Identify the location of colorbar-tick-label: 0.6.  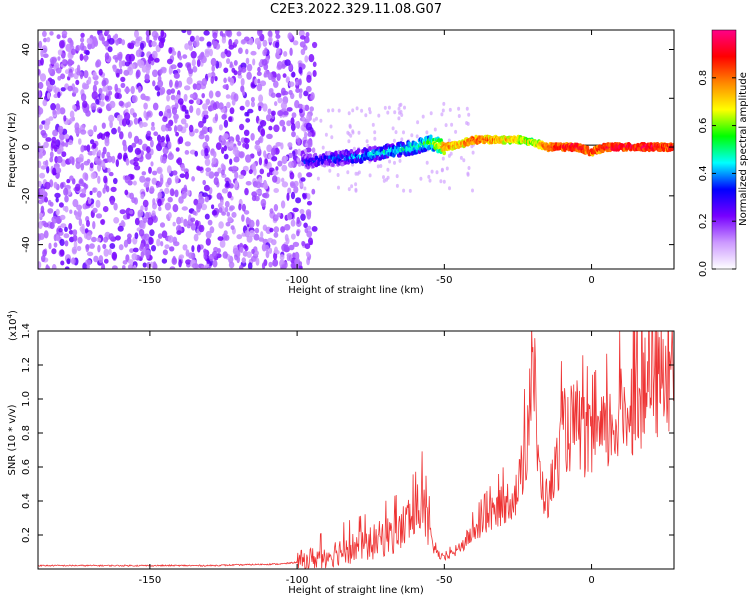
(703, 126).